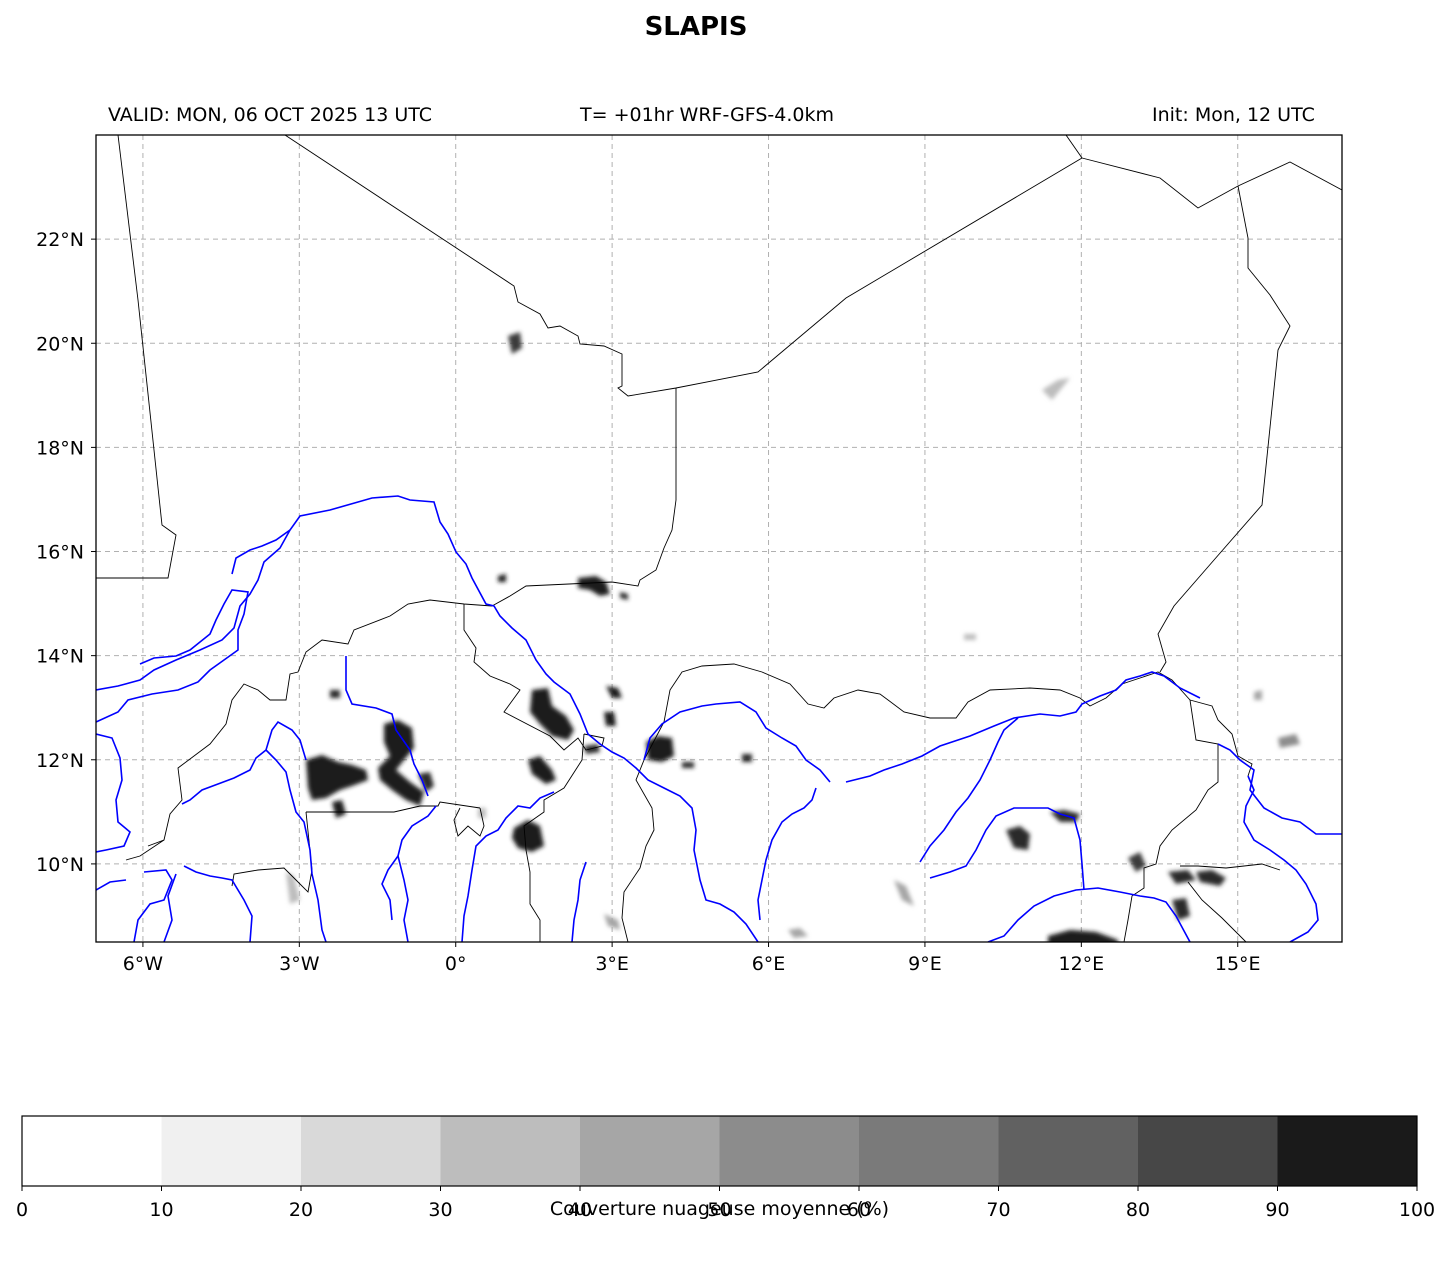  Describe the element at coordinates (1089, 914) in the screenshot. I see `river-benue` at that location.